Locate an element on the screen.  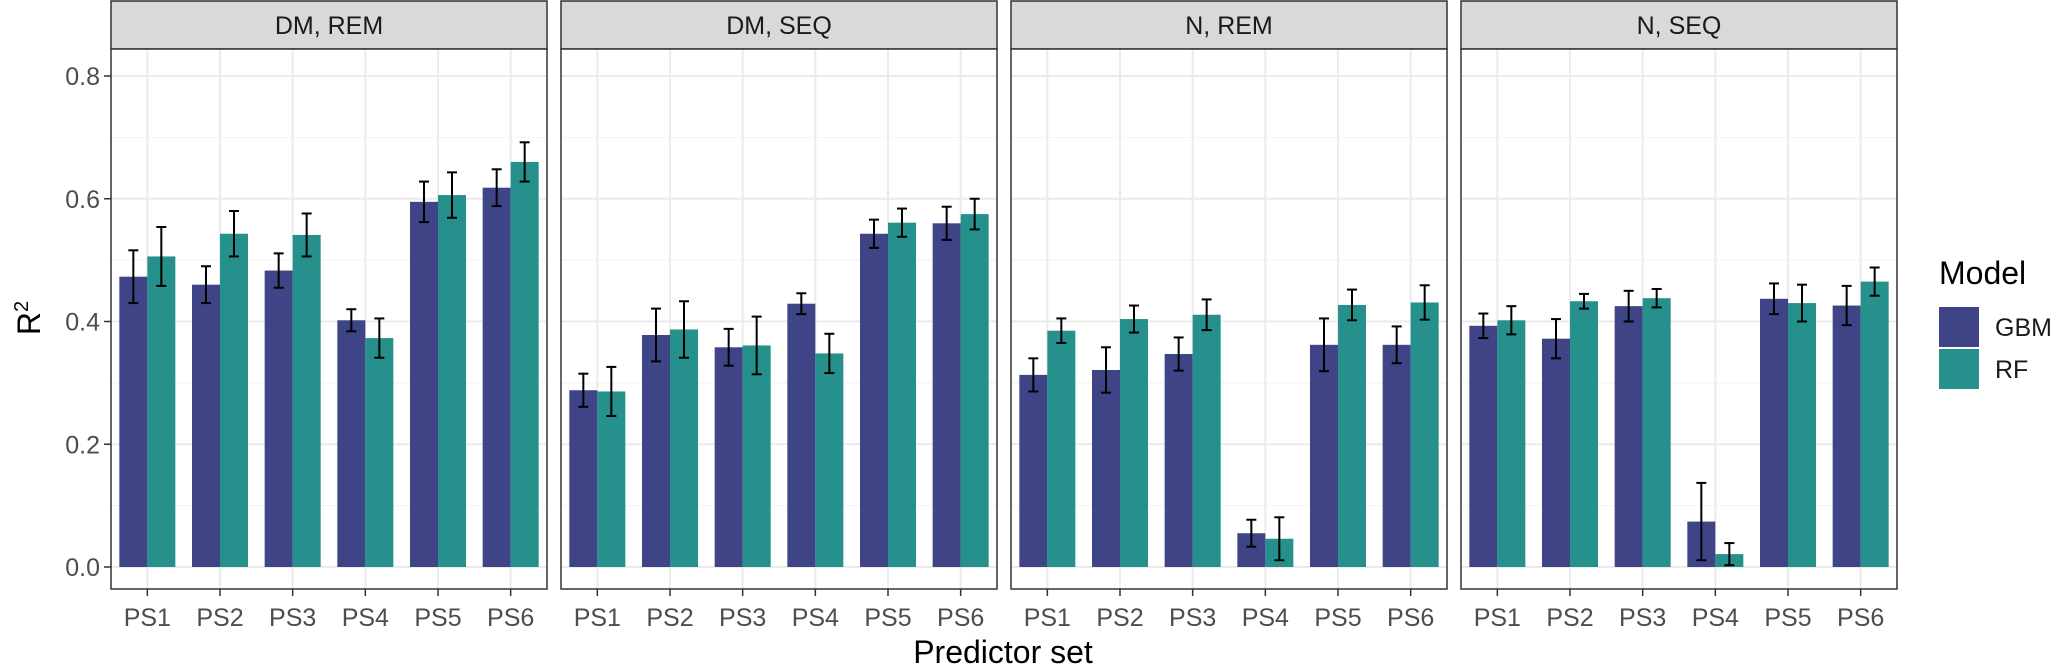
x-axis-title: Predictor set is located at coordinates (1003, 652).